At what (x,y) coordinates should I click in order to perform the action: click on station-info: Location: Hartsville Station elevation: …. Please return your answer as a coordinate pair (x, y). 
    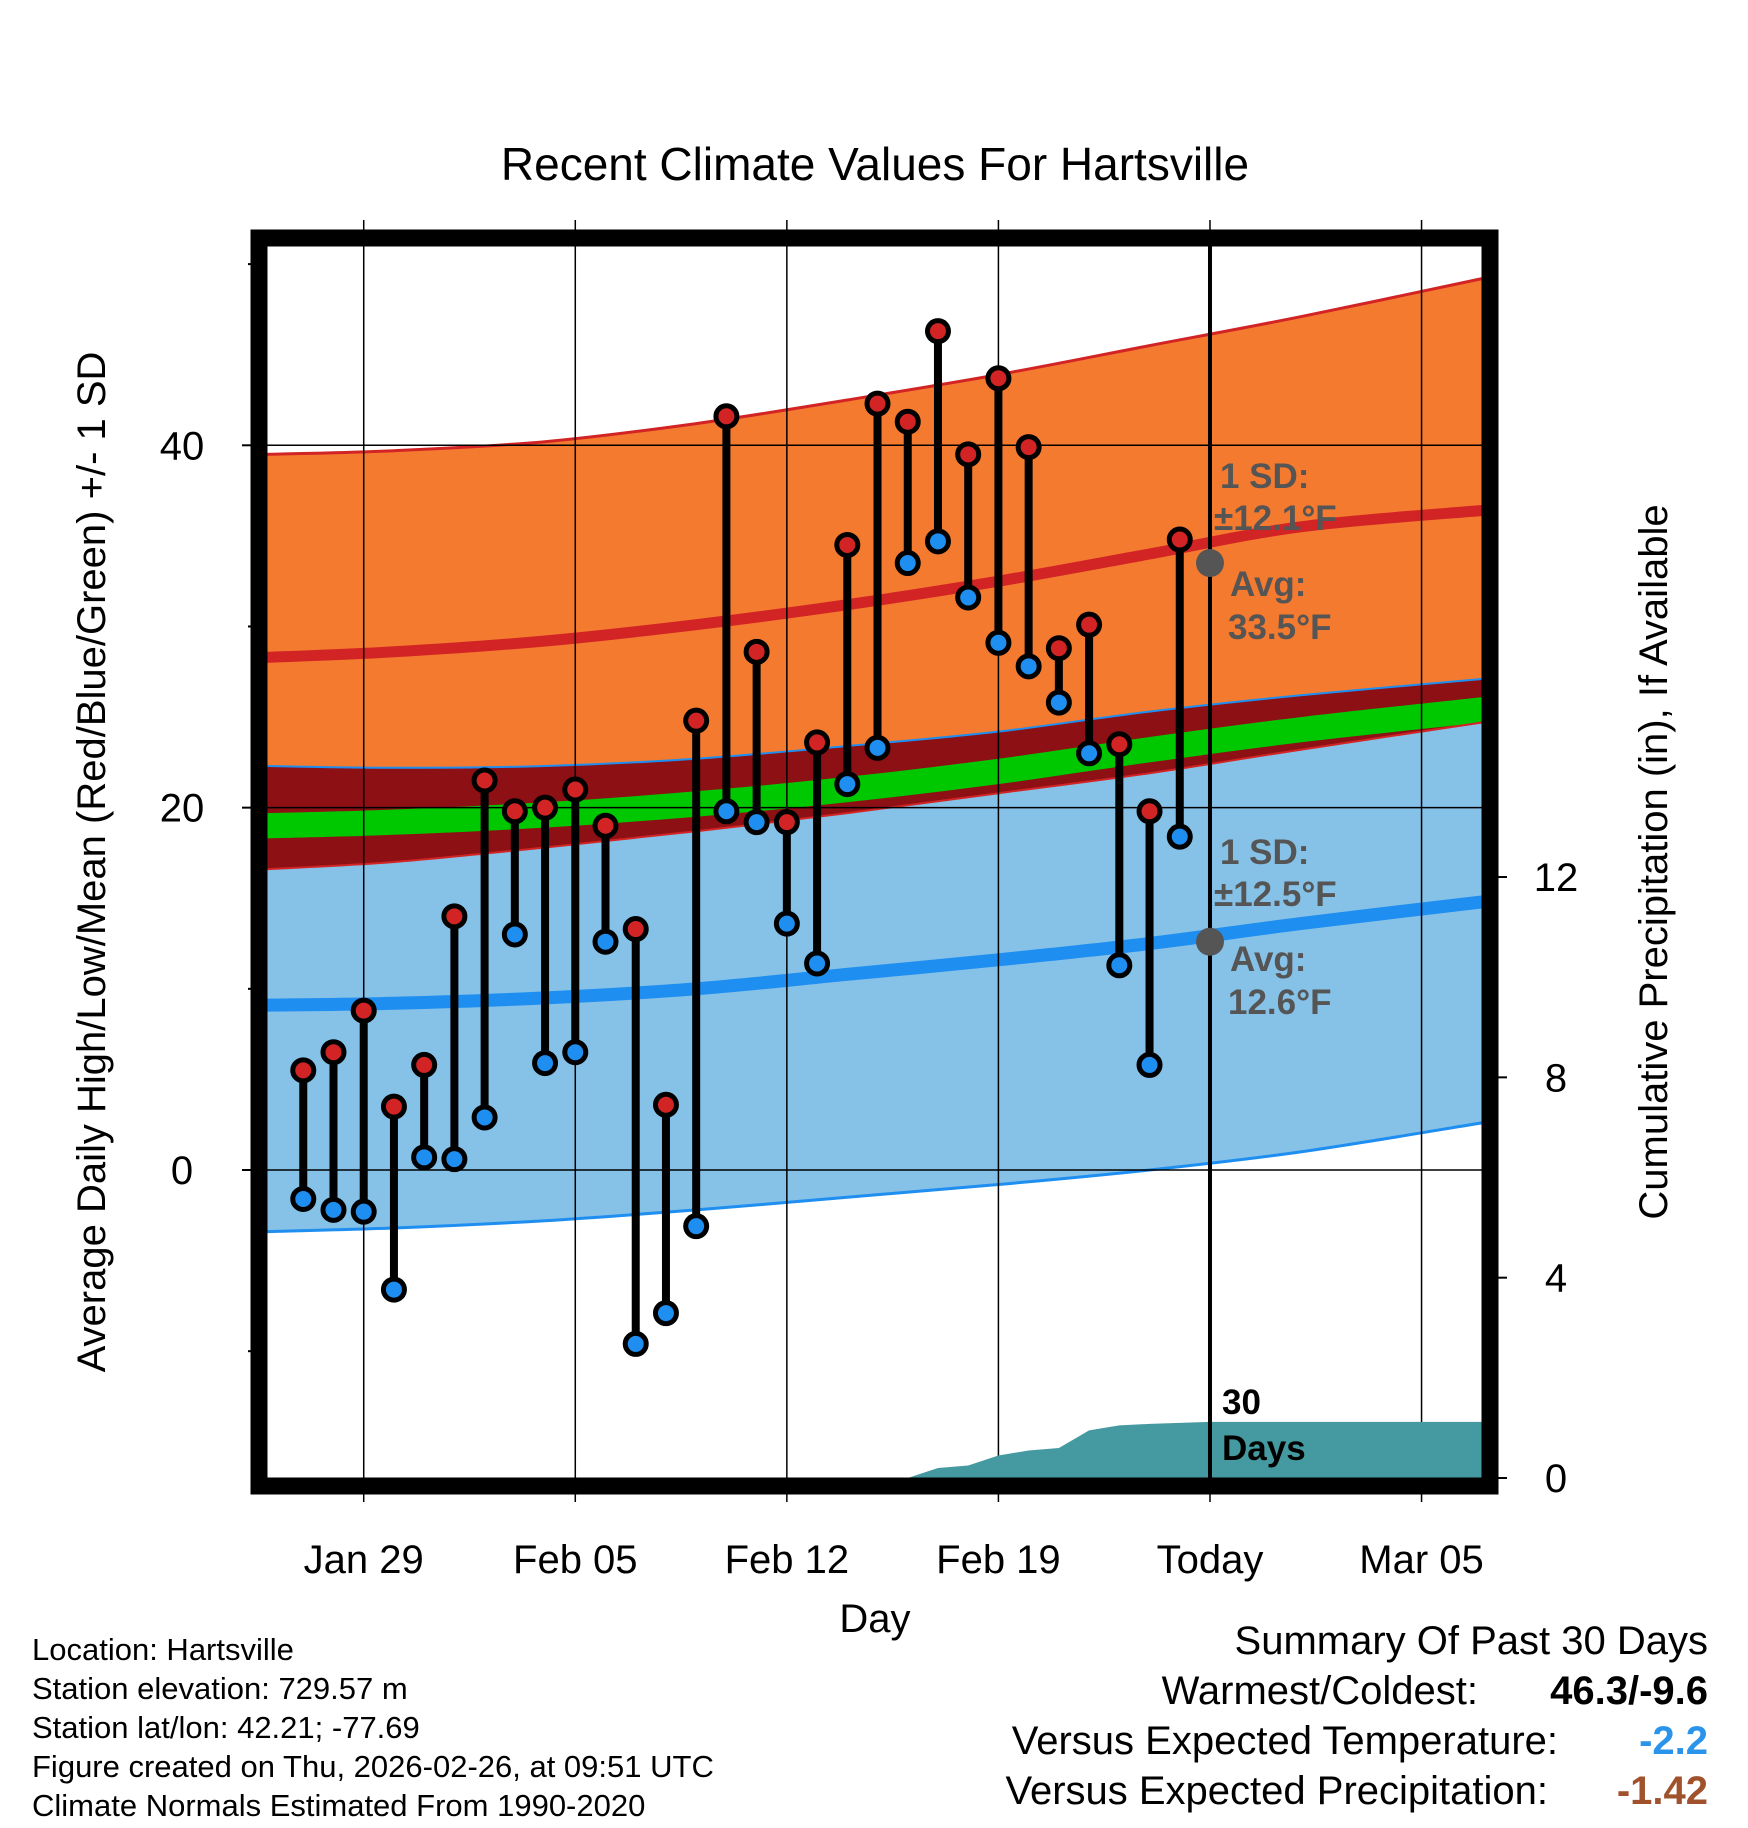
    Looking at the image, I should click on (373, 1727).